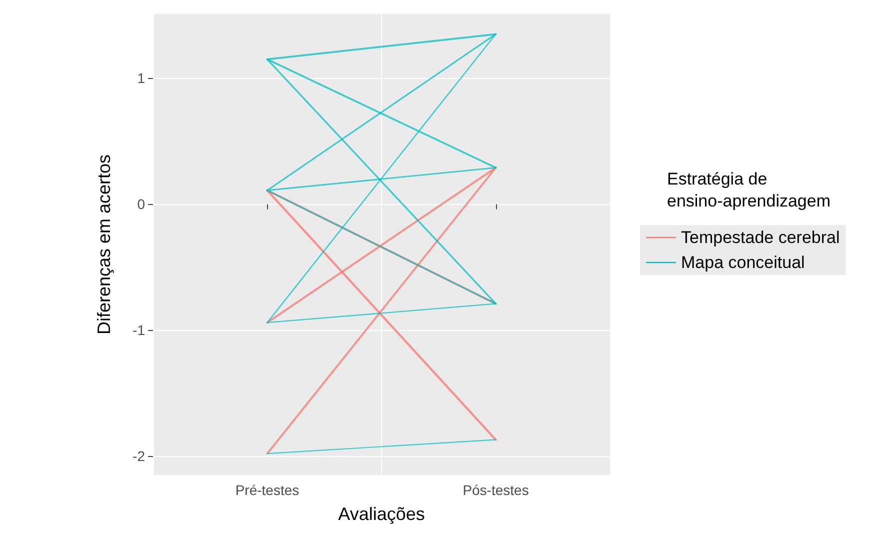 Image resolution: width=877 pixels, height=533 pixels. I want to click on x-tick-label: Pré-testes, so click(267, 490).